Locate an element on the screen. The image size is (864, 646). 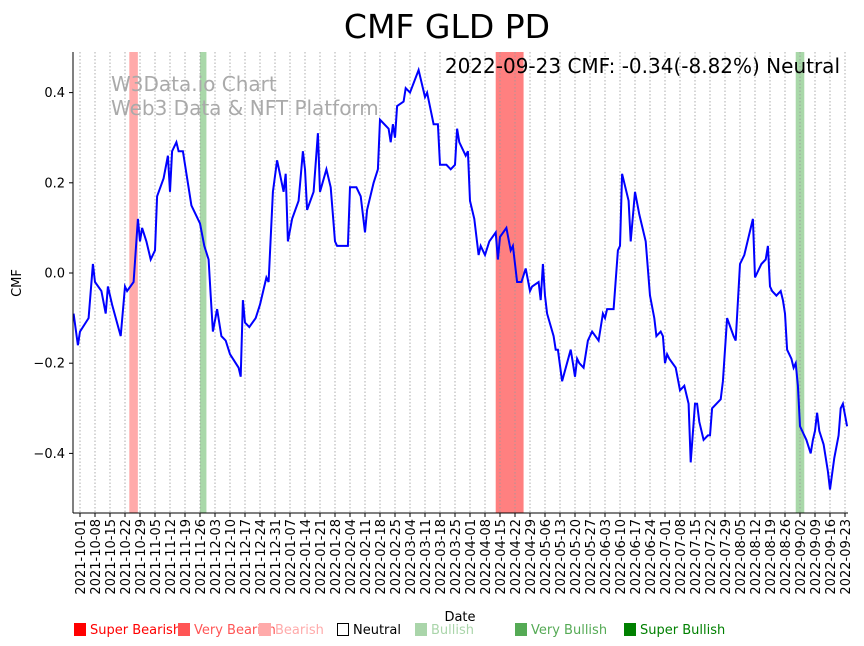
x-tick-label: 2022-09-16 is located at coordinates (831, 557).